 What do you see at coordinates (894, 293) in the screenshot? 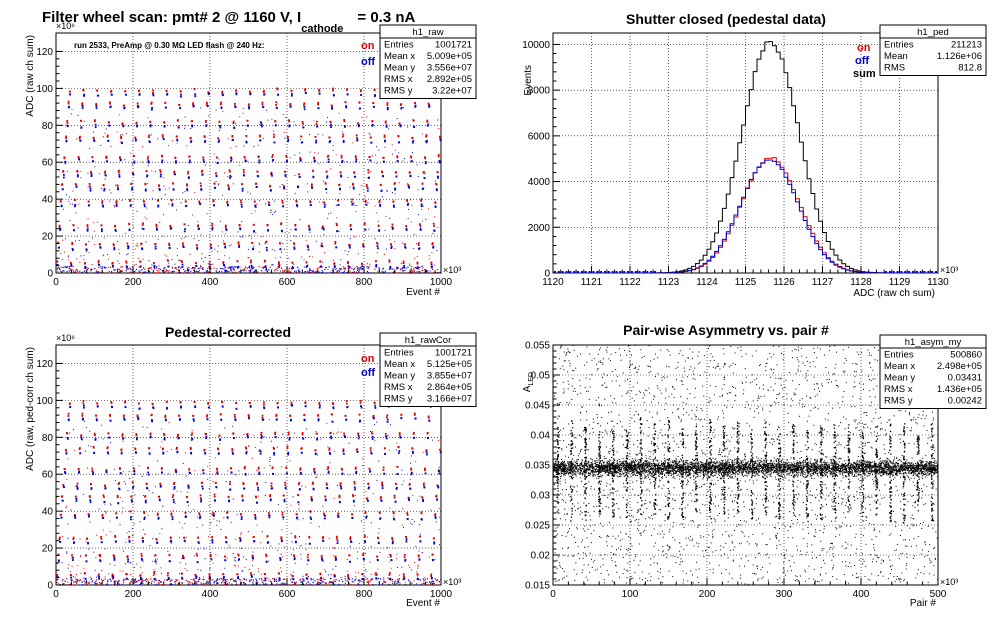
I see `panel-pedestal-xlabel: ADC (raw ch sum)` at bounding box center [894, 293].